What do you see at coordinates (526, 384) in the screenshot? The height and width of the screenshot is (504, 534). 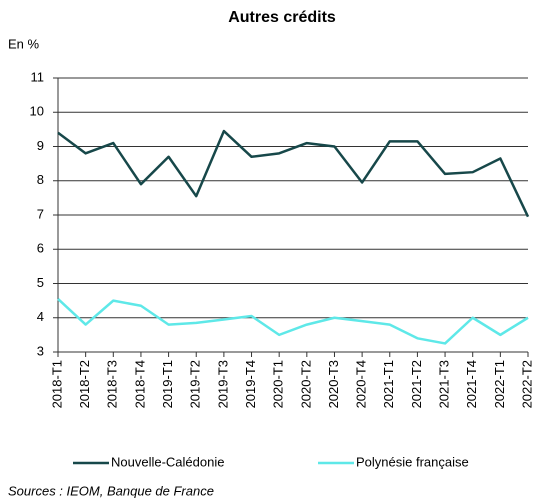 I see `x-tick-label: 2022-T2` at bounding box center [526, 384].